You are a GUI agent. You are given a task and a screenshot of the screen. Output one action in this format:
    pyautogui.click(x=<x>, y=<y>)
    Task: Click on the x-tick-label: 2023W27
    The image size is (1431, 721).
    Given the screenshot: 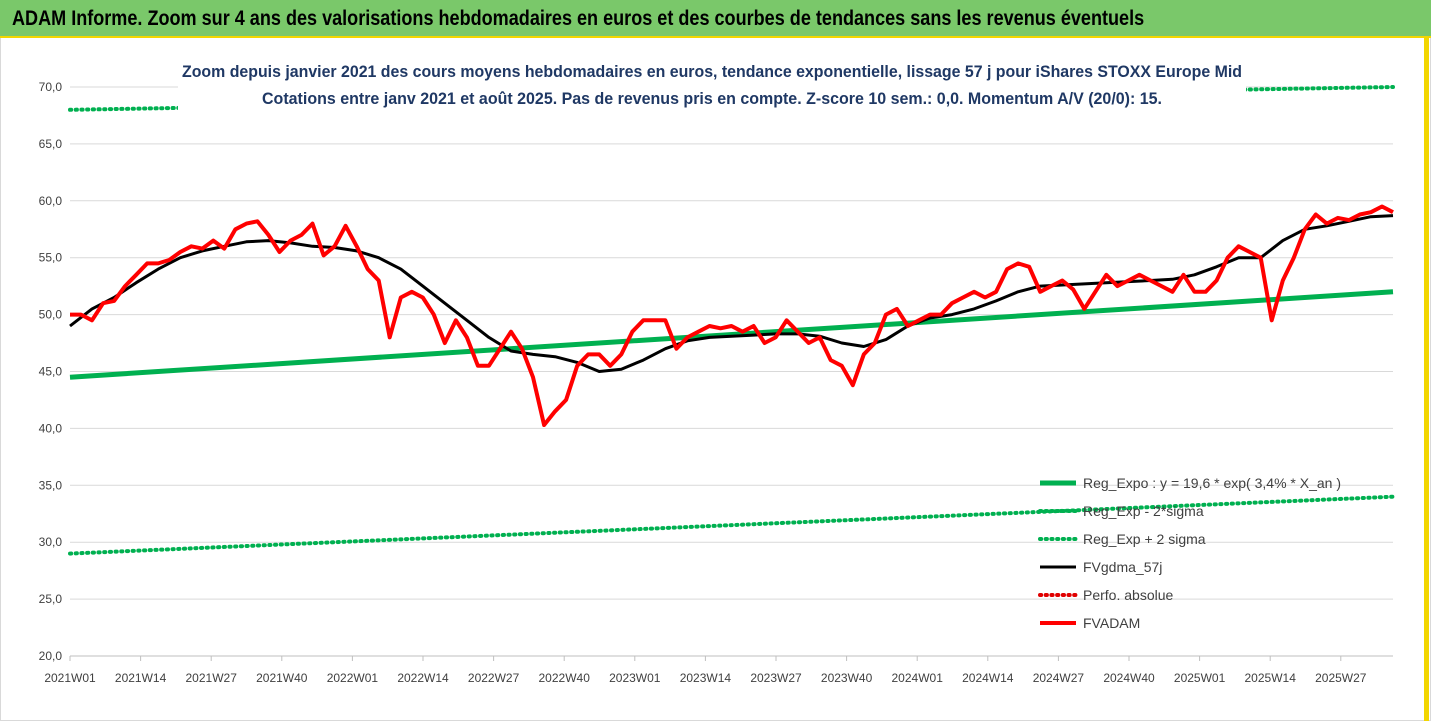 What is the action you would take?
    pyautogui.click(x=776, y=678)
    